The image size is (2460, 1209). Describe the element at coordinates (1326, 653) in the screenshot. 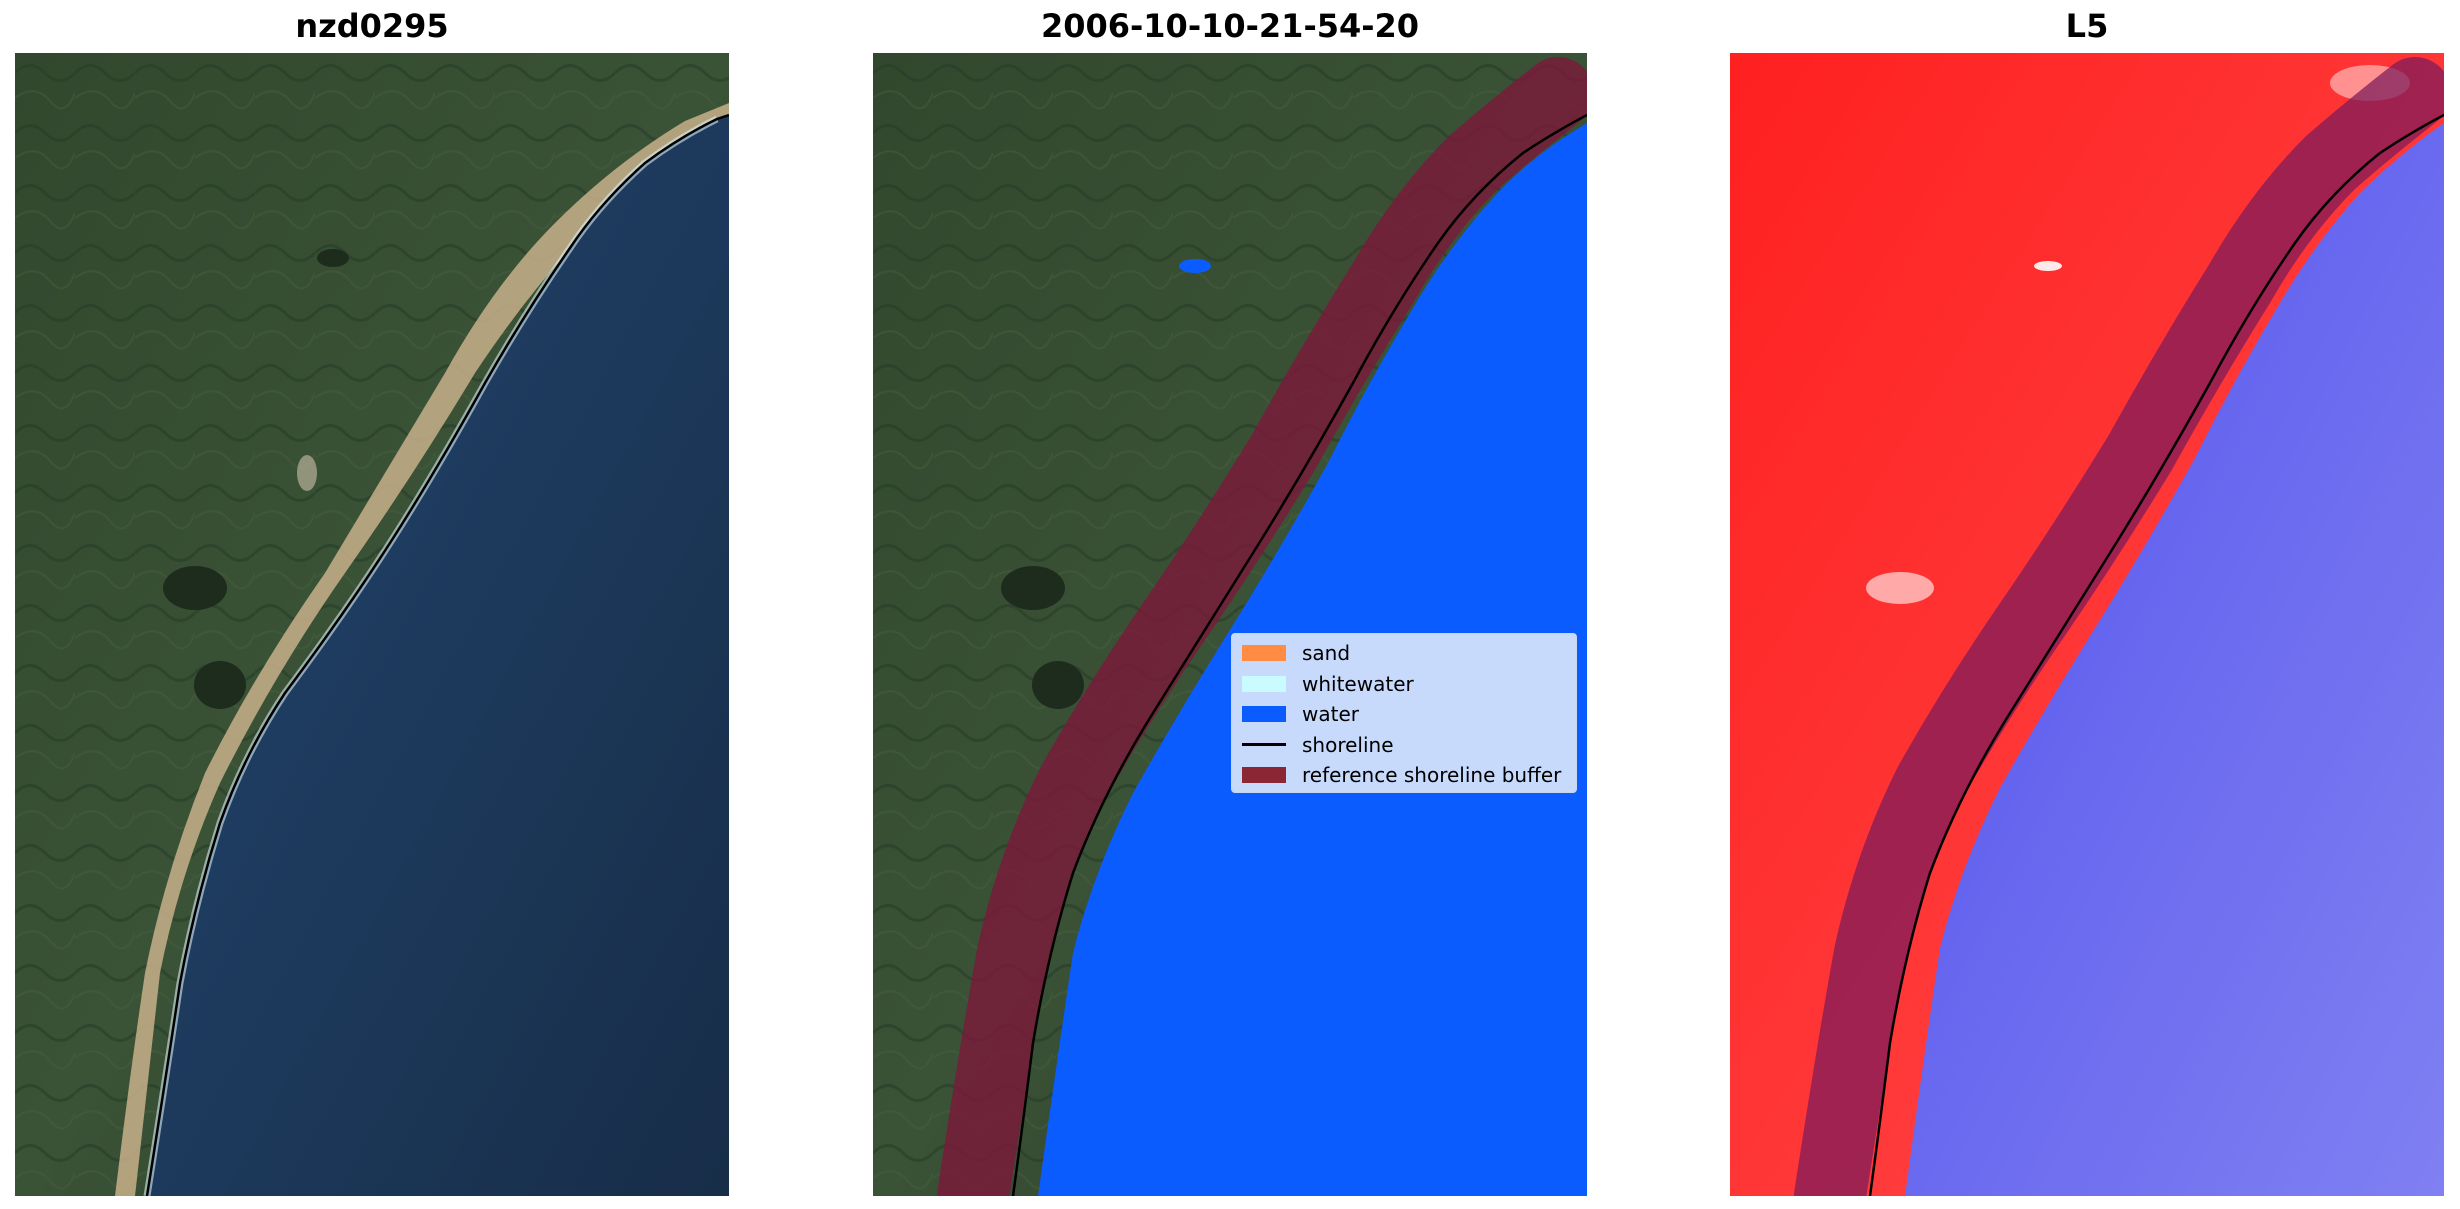

I see `legend-label-sand: sand` at that location.